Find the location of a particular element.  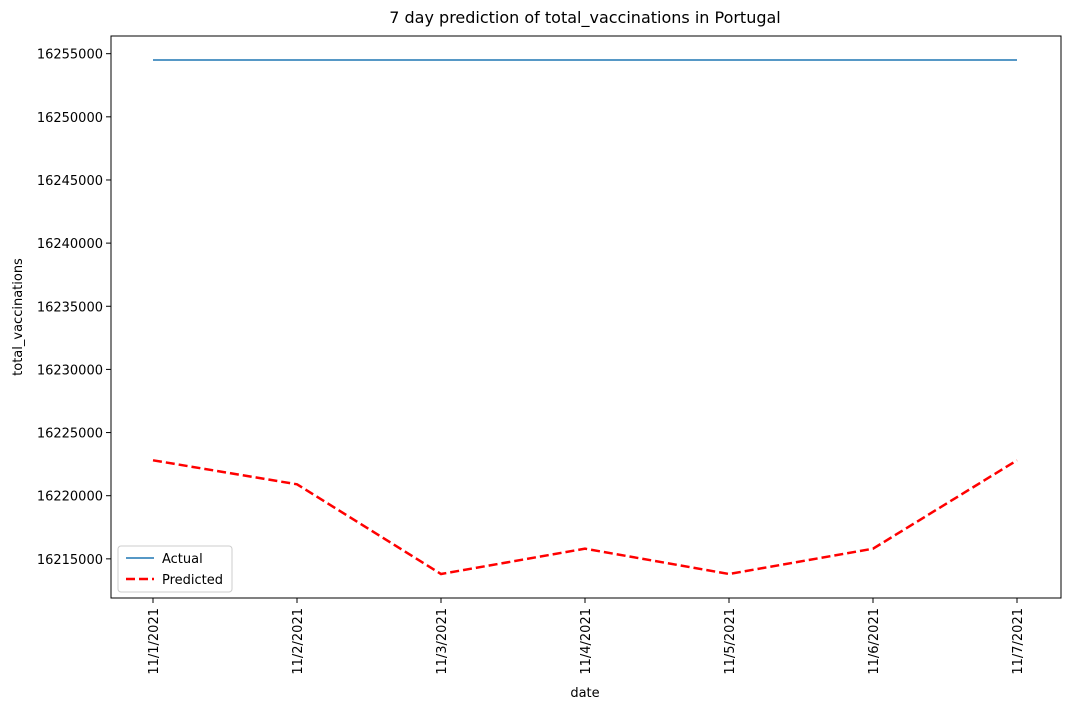

legend-label-actual: Actual is located at coordinates (182, 559).